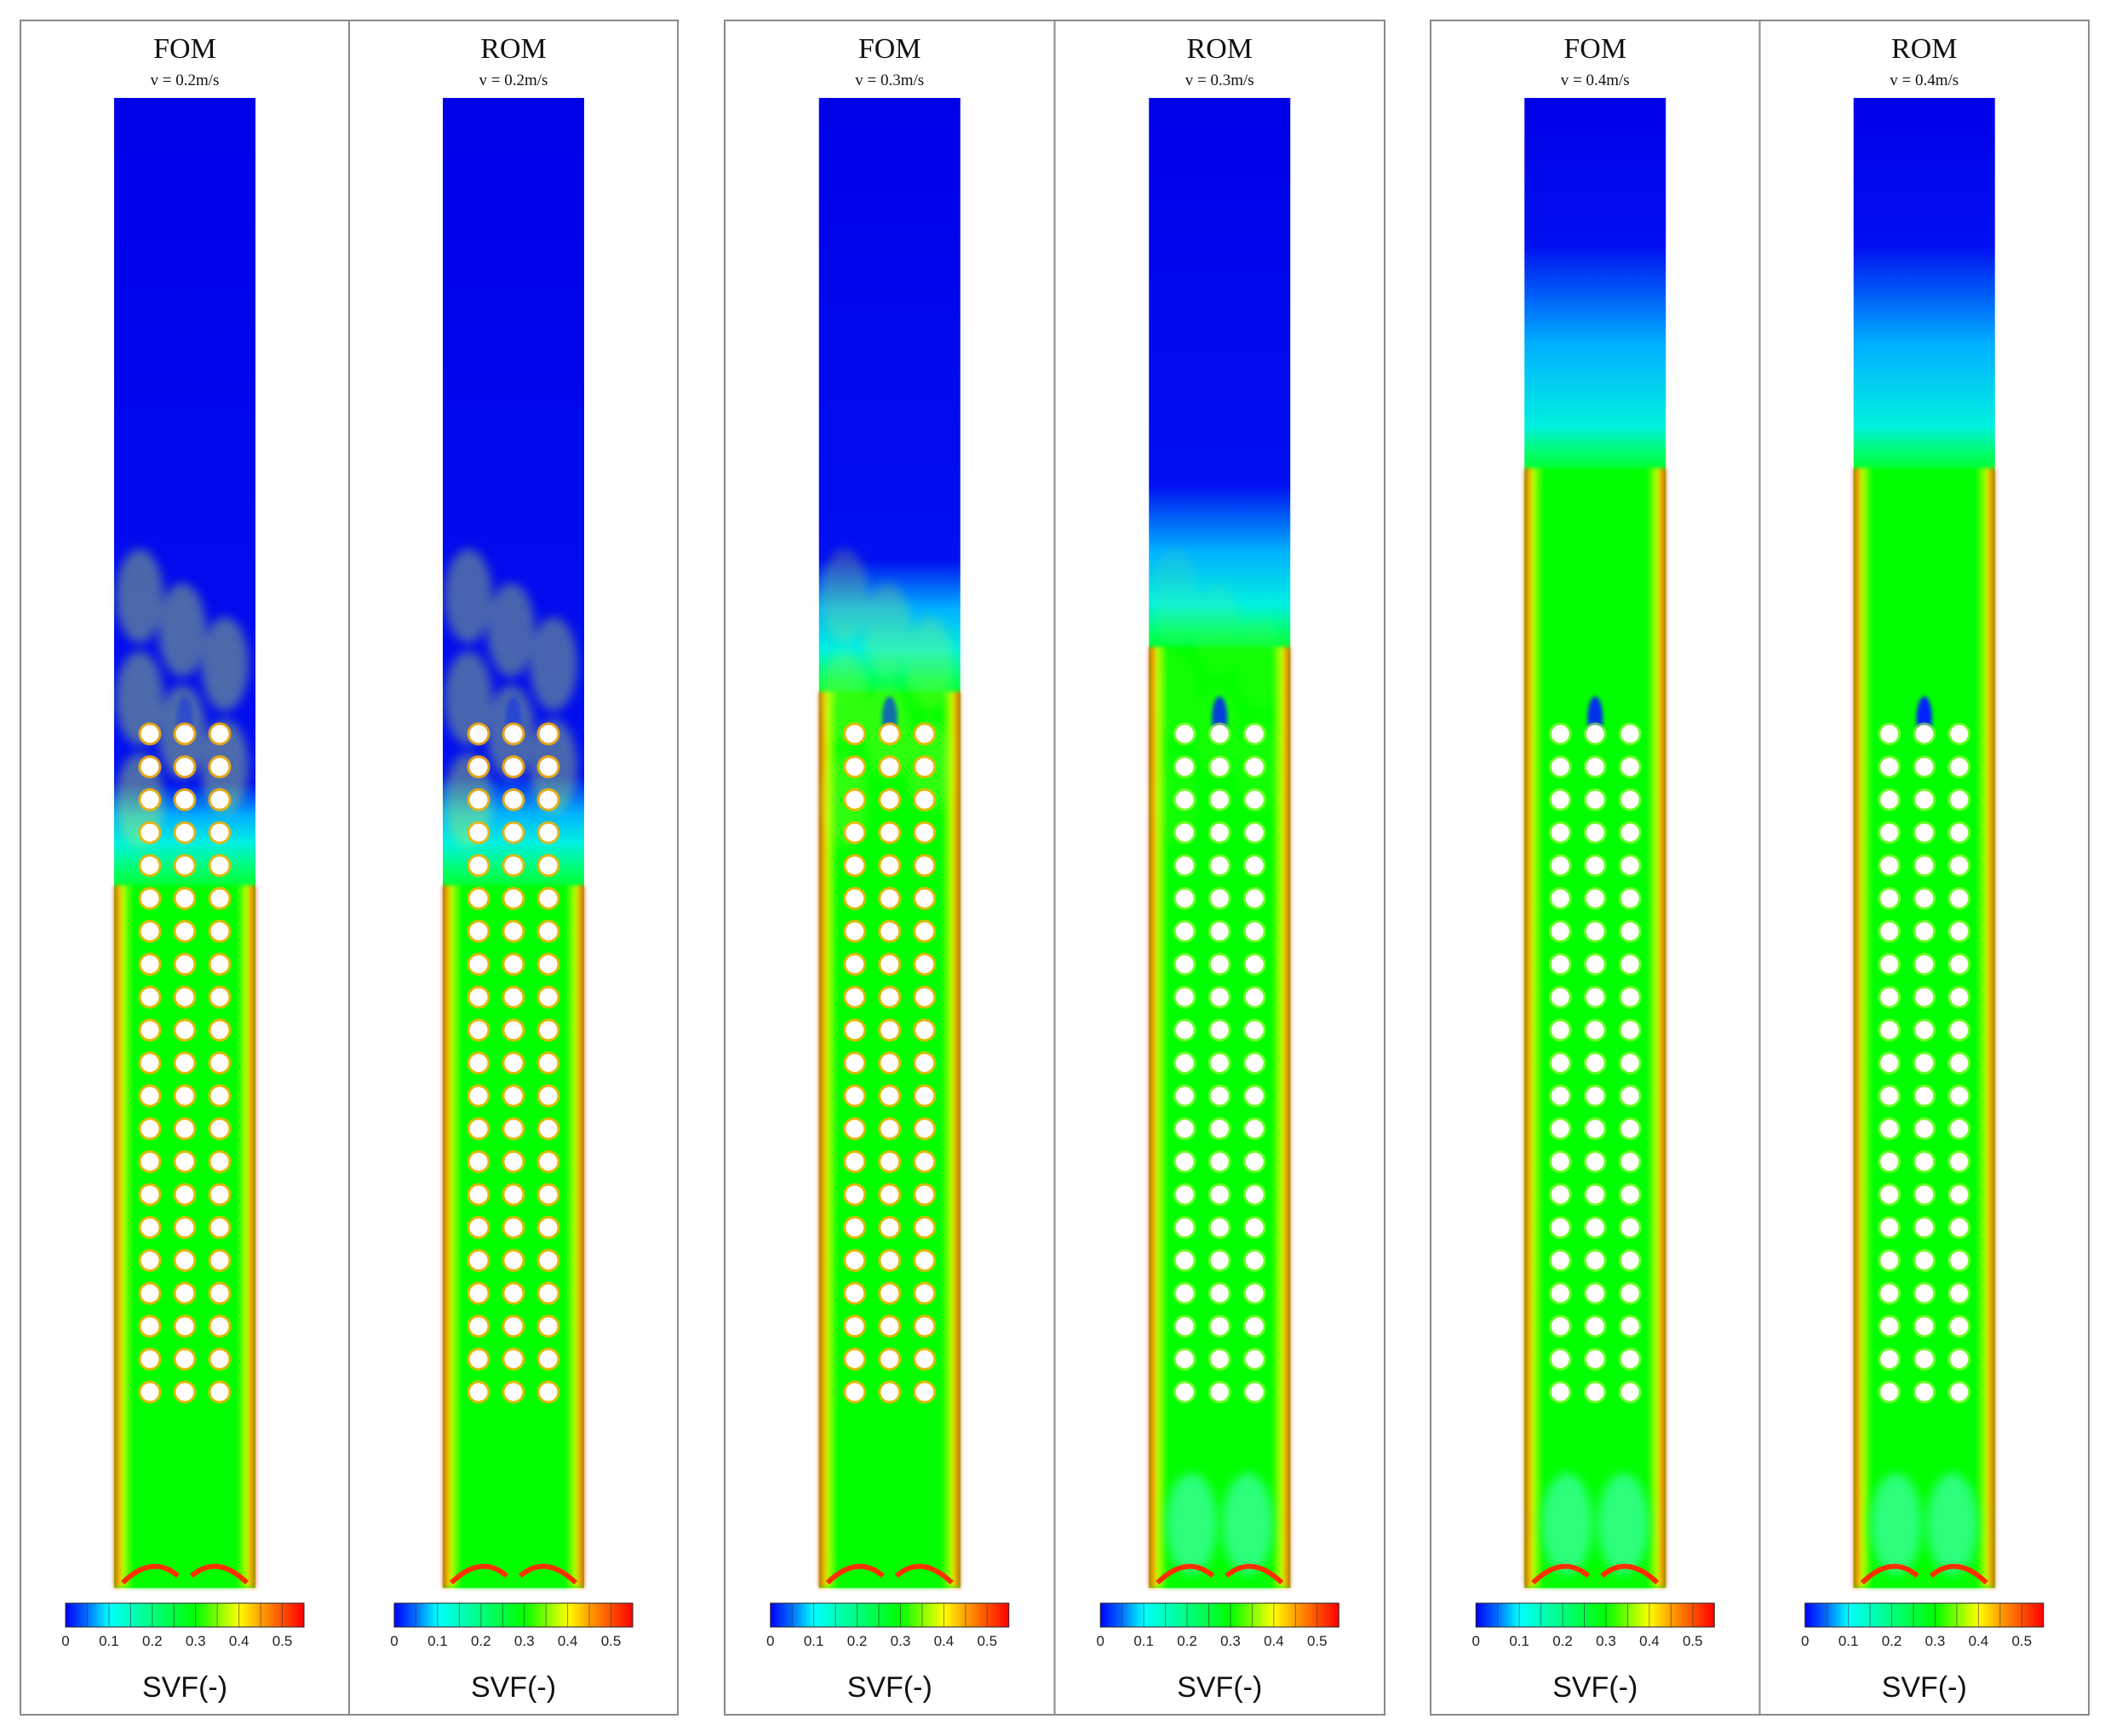  Describe the element at coordinates (1924, 80) in the screenshot. I see `velocity-label: v = 0.4m/s` at that location.